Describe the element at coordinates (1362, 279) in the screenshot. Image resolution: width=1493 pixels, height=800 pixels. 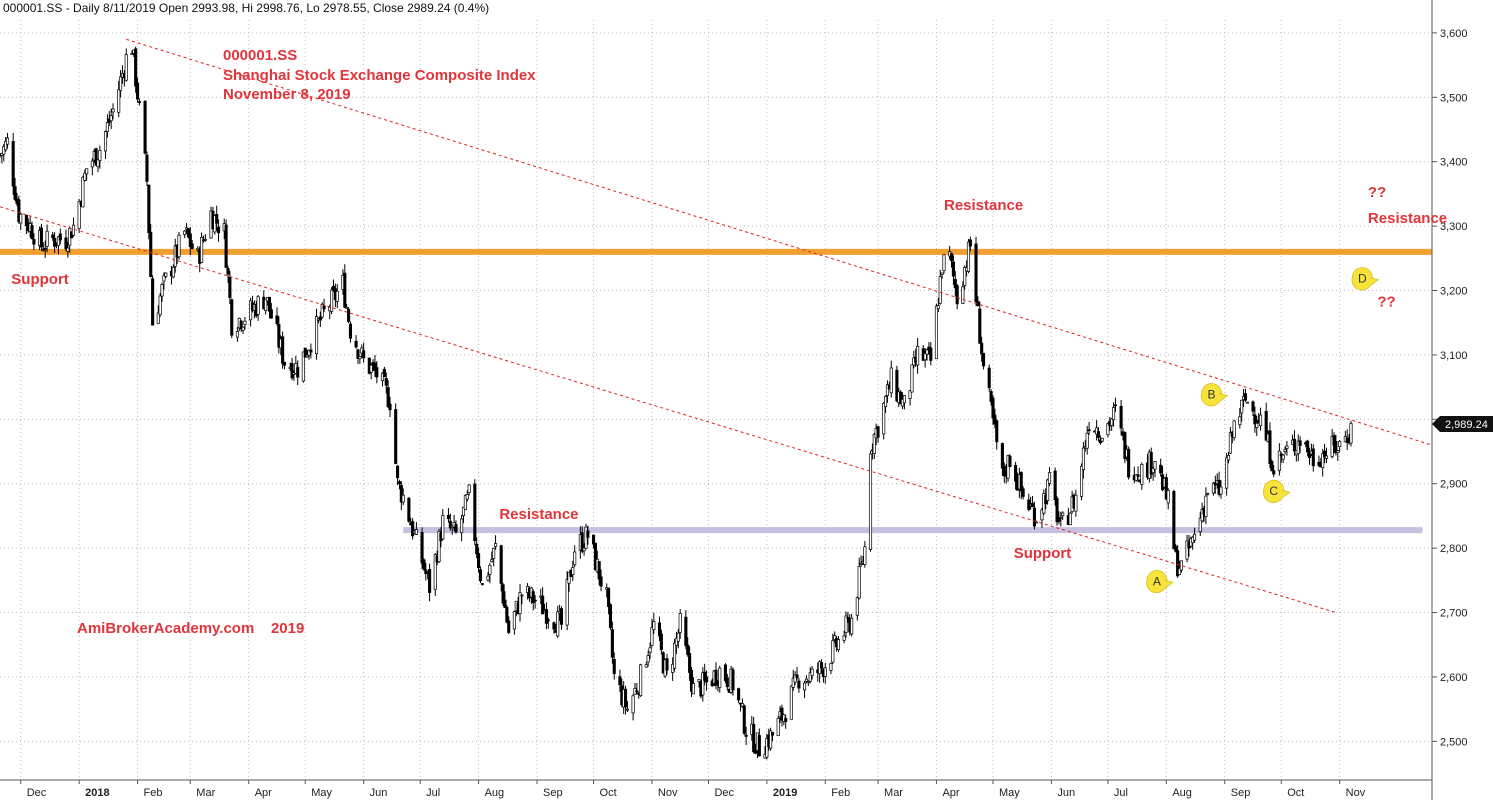
I see `marker-label: D` at that location.